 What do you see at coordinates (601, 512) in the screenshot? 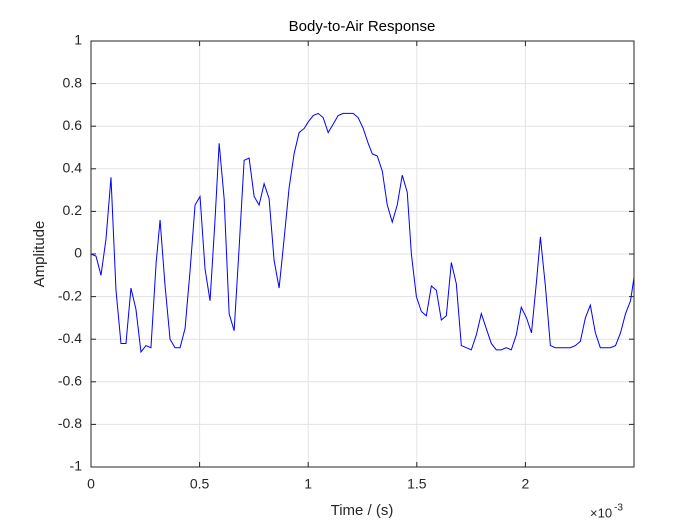
I see `x-multiplier: ×10` at bounding box center [601, 512].